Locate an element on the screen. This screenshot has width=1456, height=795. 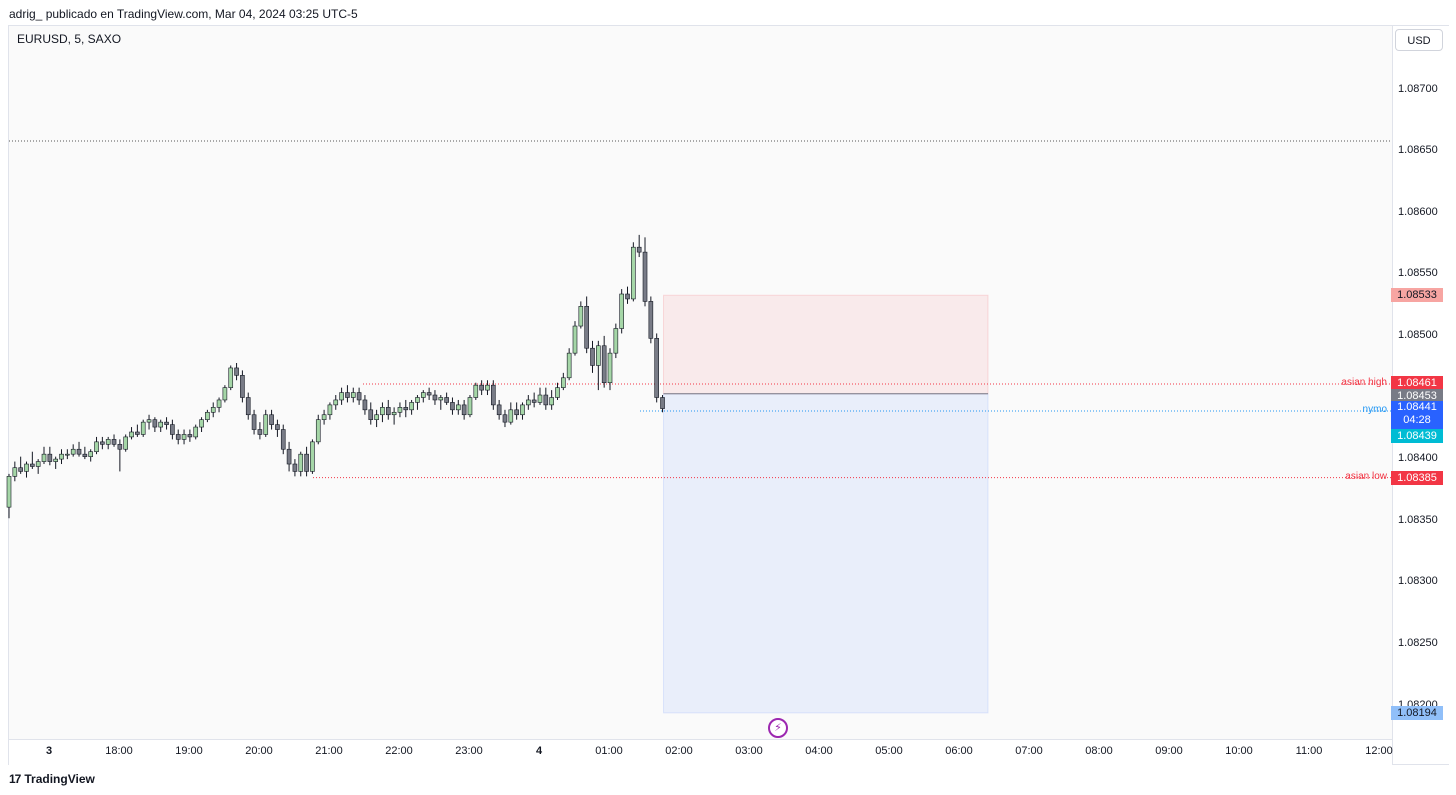
current-price-badge: 1.08441 04:28 is located at coordinates (1417, 414).